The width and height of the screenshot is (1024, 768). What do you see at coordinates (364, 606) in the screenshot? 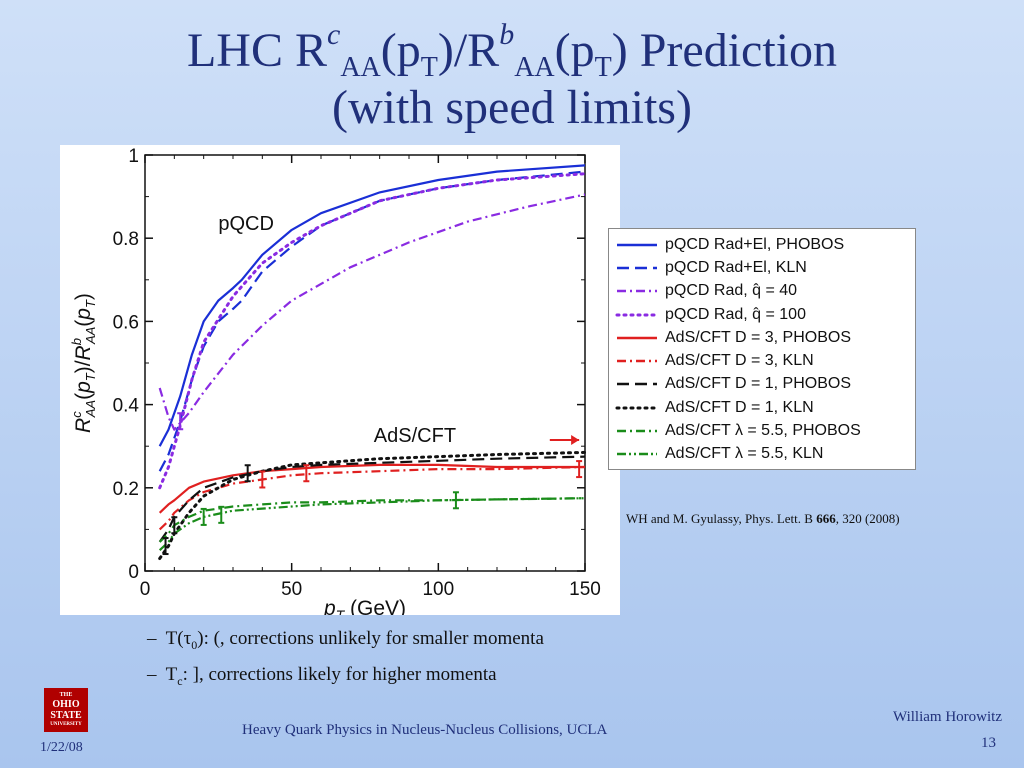
I see `x-axis-title: pT (GeV)` at bounding box center [364, 606].